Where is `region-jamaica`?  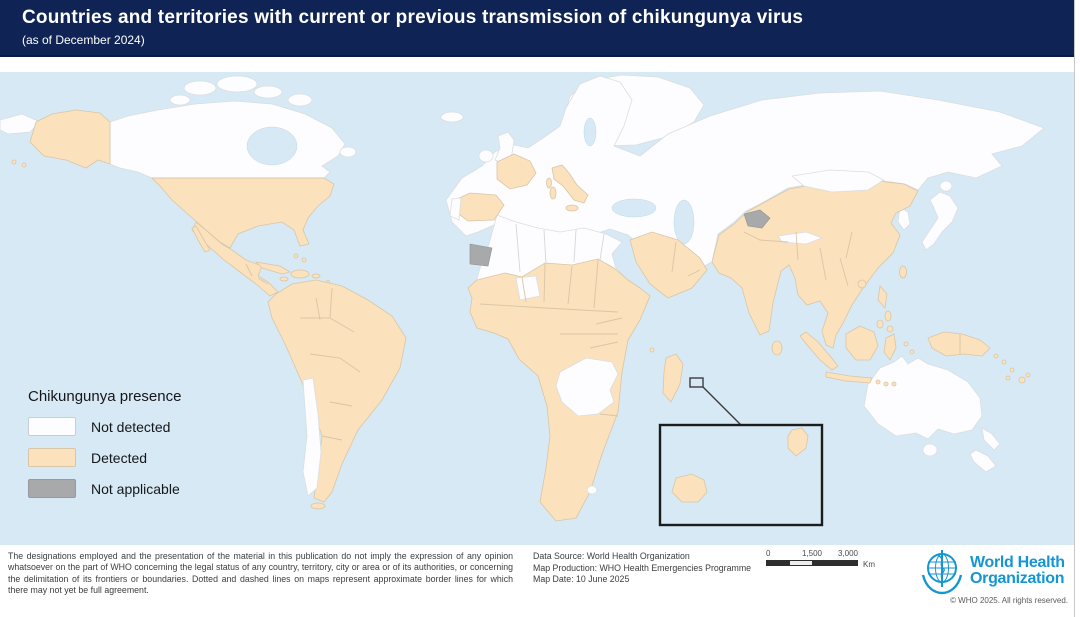
region-jamaica is located at coordinates (284, 279).